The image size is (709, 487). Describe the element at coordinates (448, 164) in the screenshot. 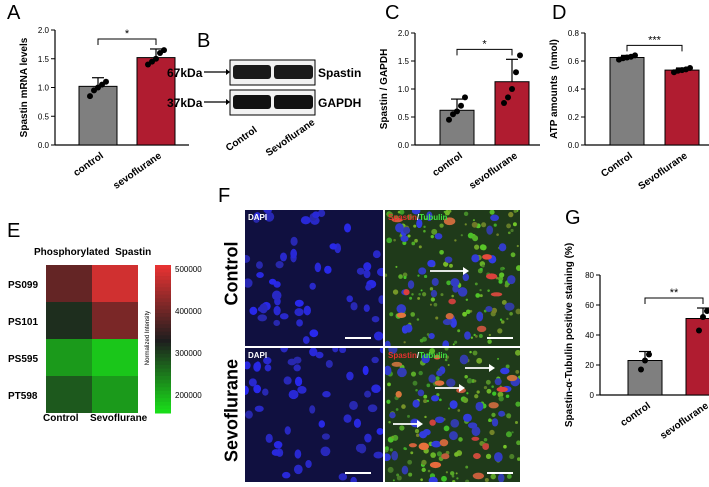

I see `category-label: control` at that location.